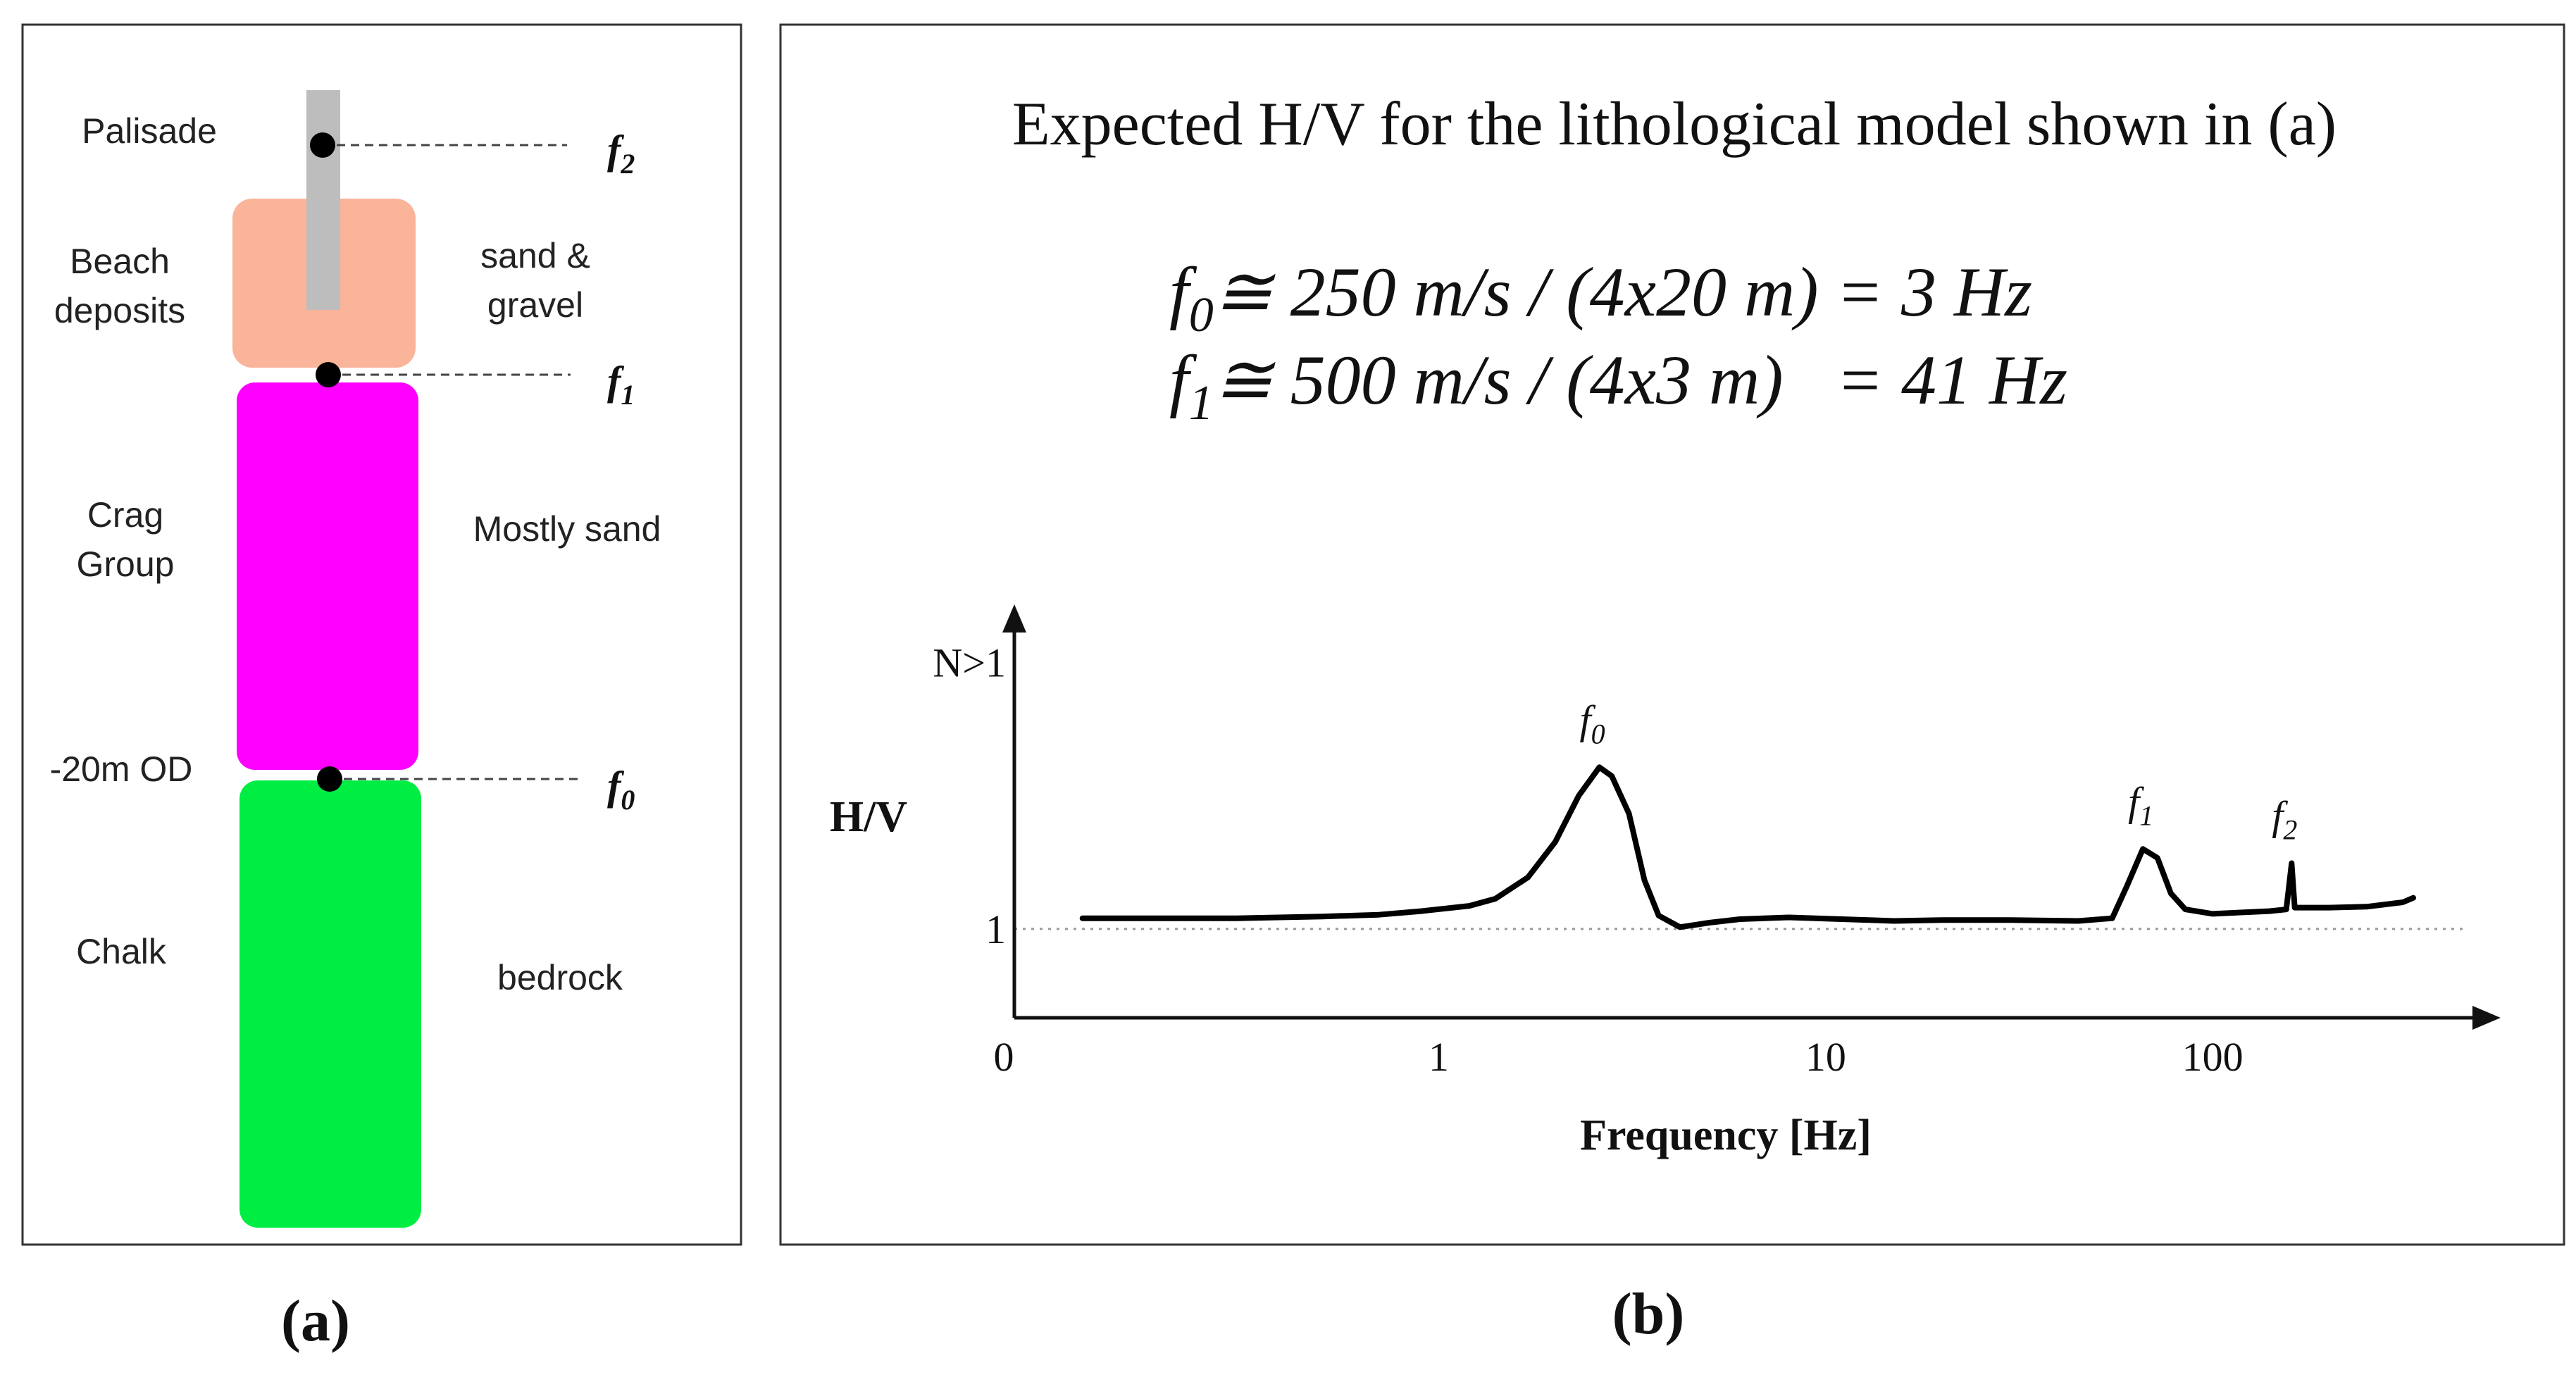  Describe the element at coordinates (125, 515) in the screenshot. I see `crag-label-line1: Crag` at that location.